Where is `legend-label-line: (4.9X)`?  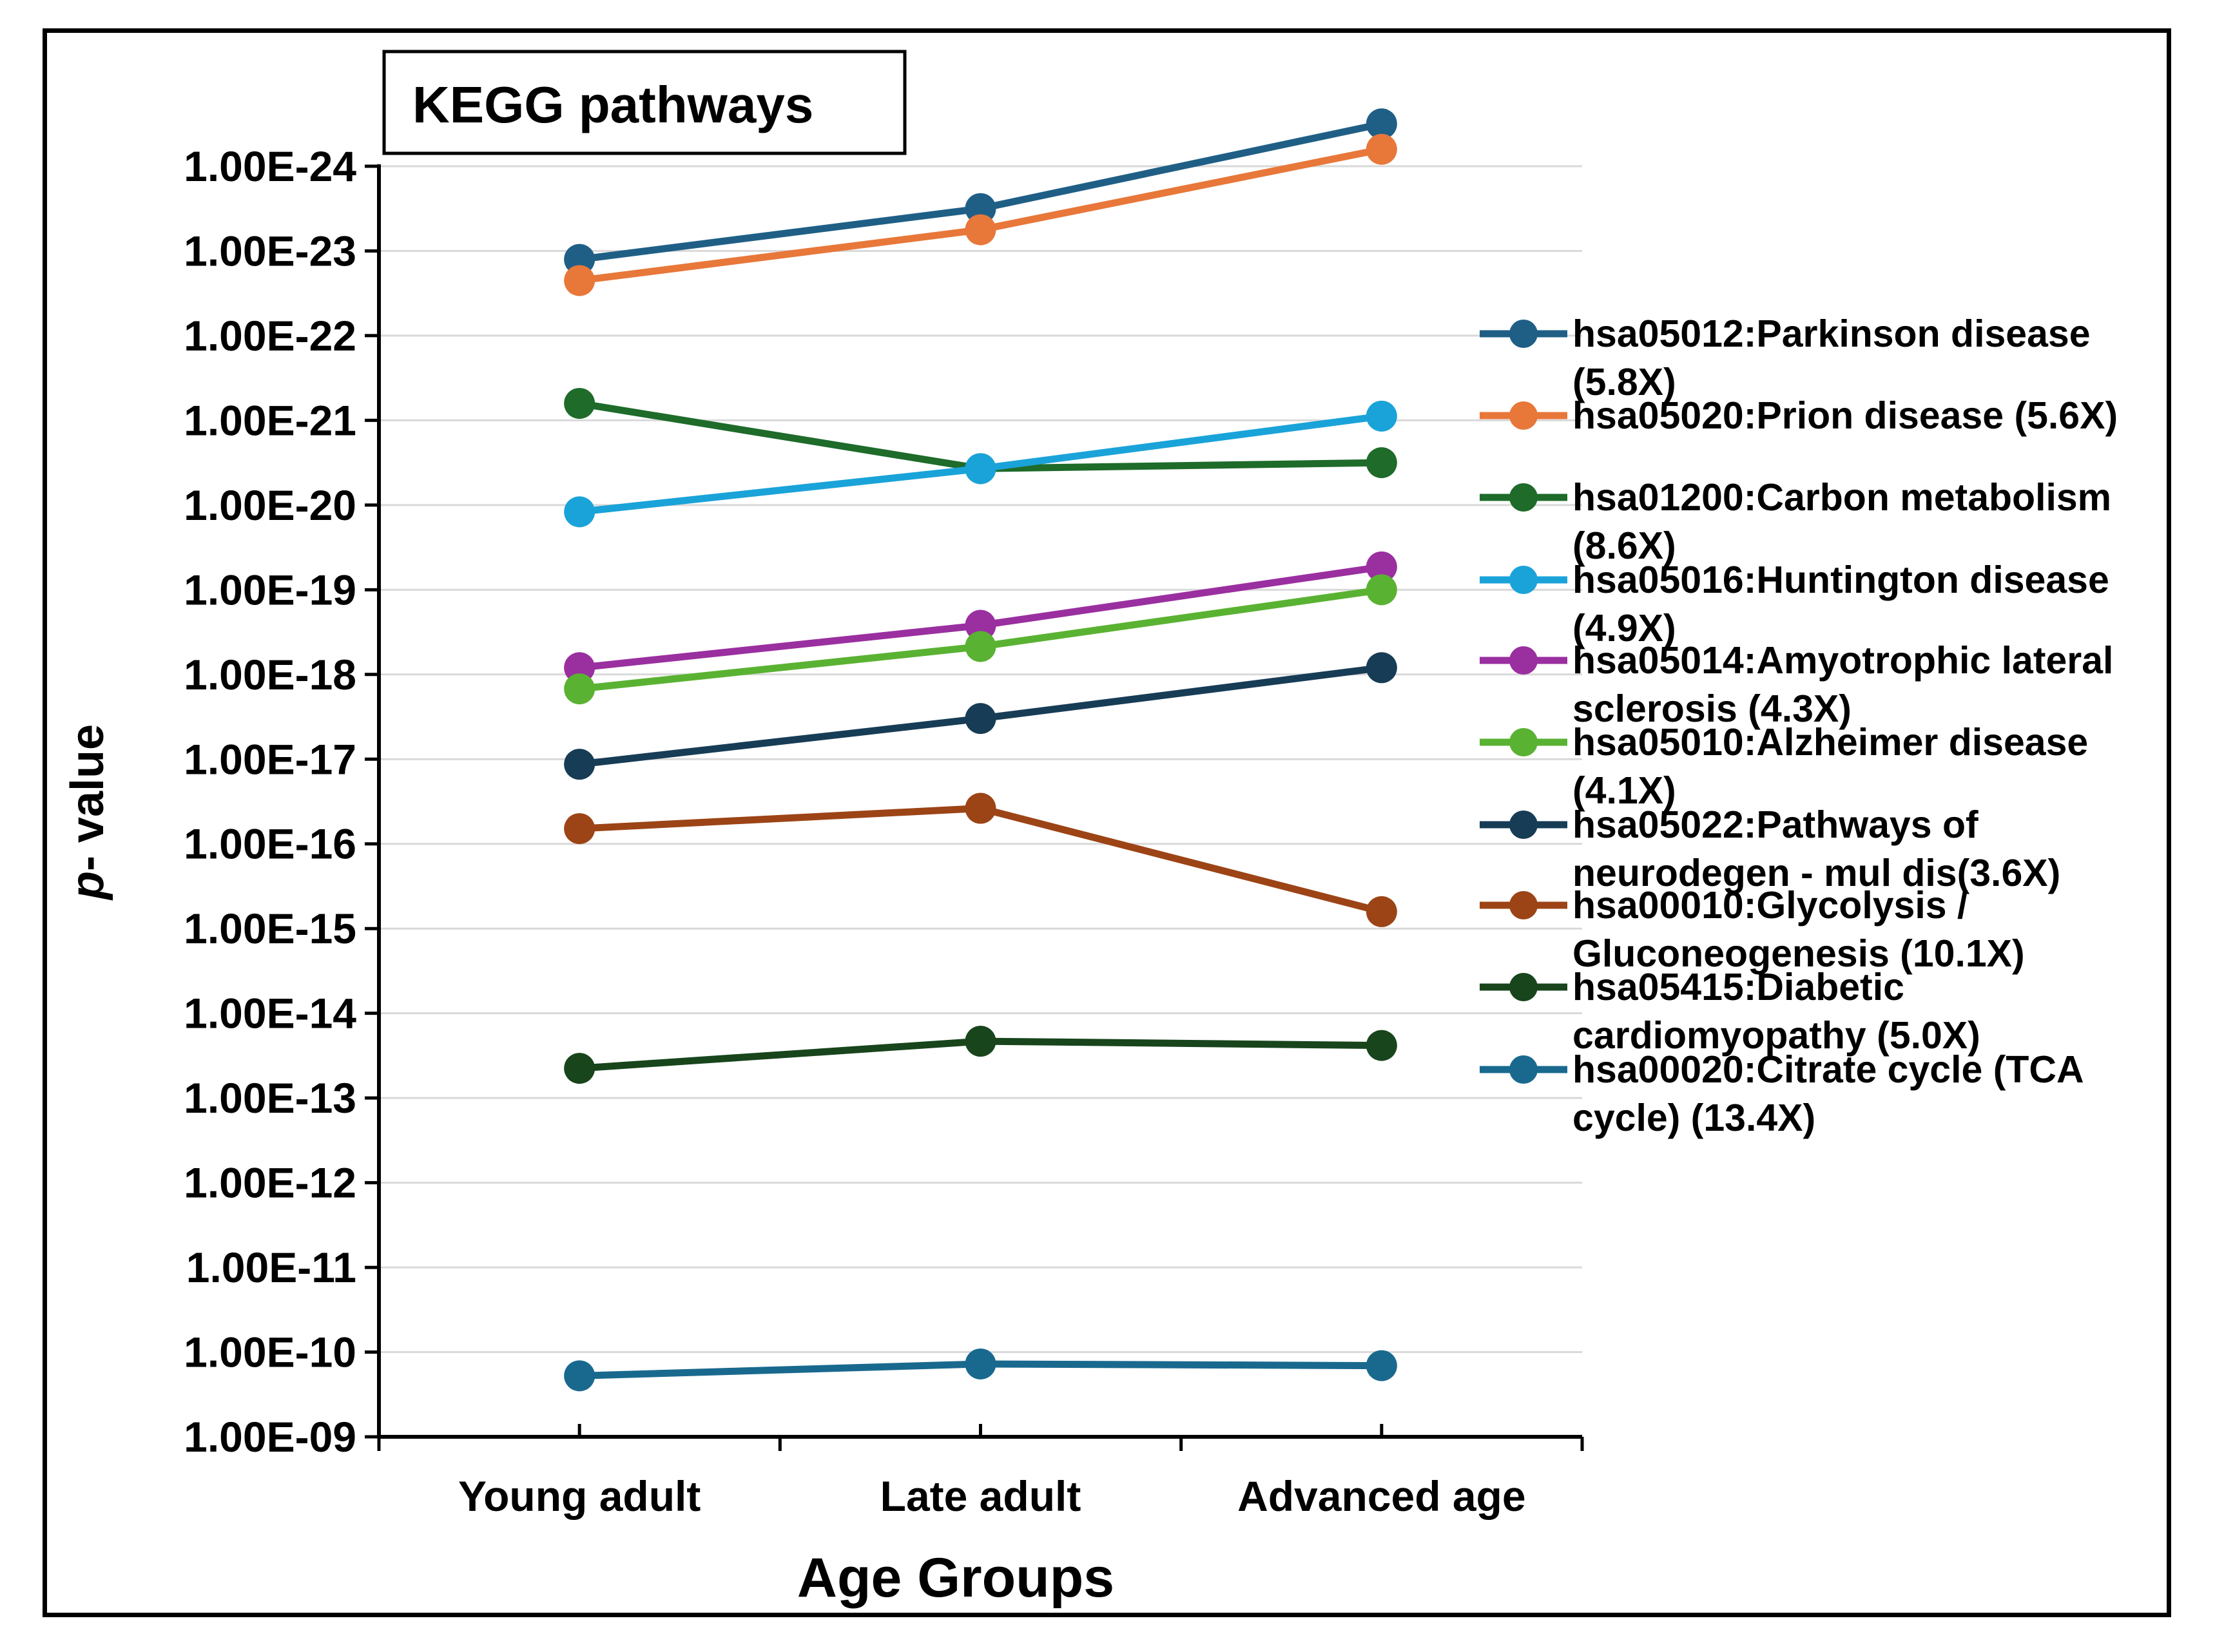 legend-label-line: (4.9X) is located at coordinates (1624, 628).